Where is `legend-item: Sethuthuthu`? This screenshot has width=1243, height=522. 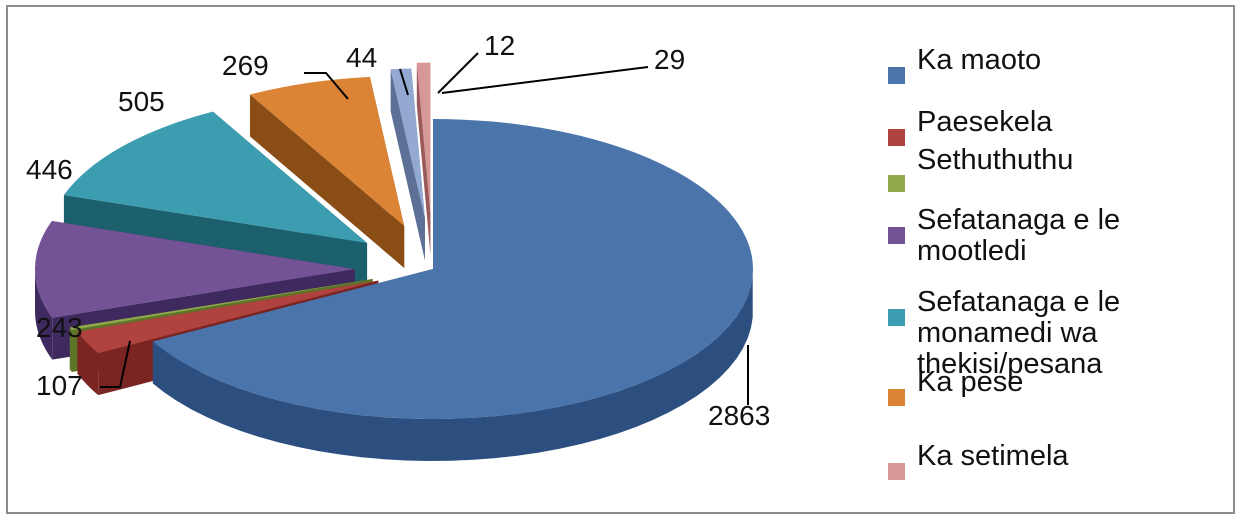 legend-item: Sethuthuthu is located at coordinates (980, 168).